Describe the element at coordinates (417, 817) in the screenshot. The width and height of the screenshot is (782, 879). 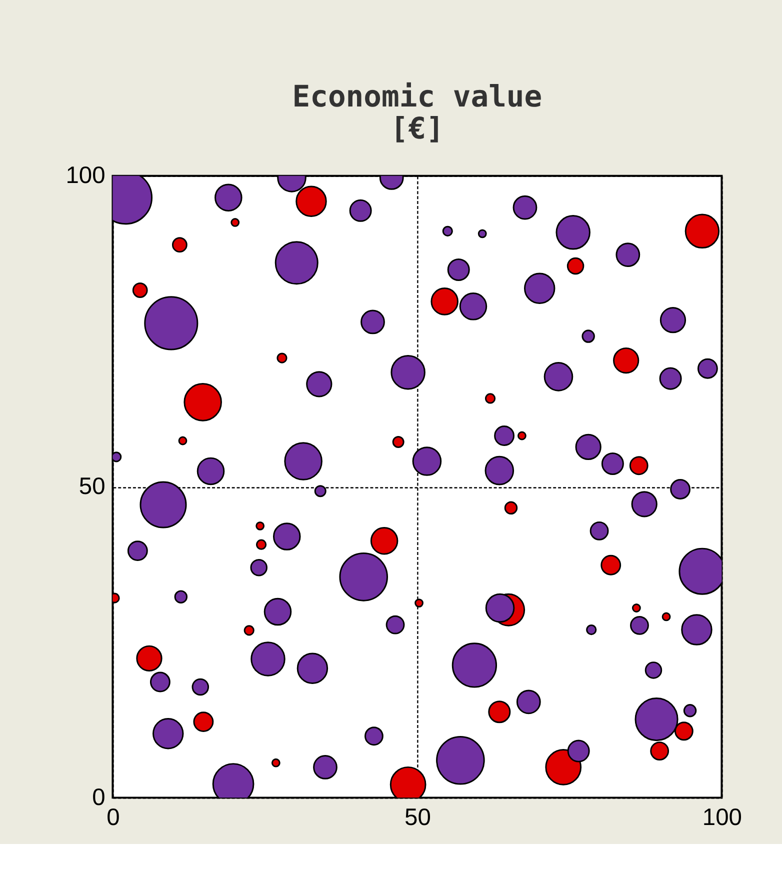
I see `x-tick-label: 50` at that location.